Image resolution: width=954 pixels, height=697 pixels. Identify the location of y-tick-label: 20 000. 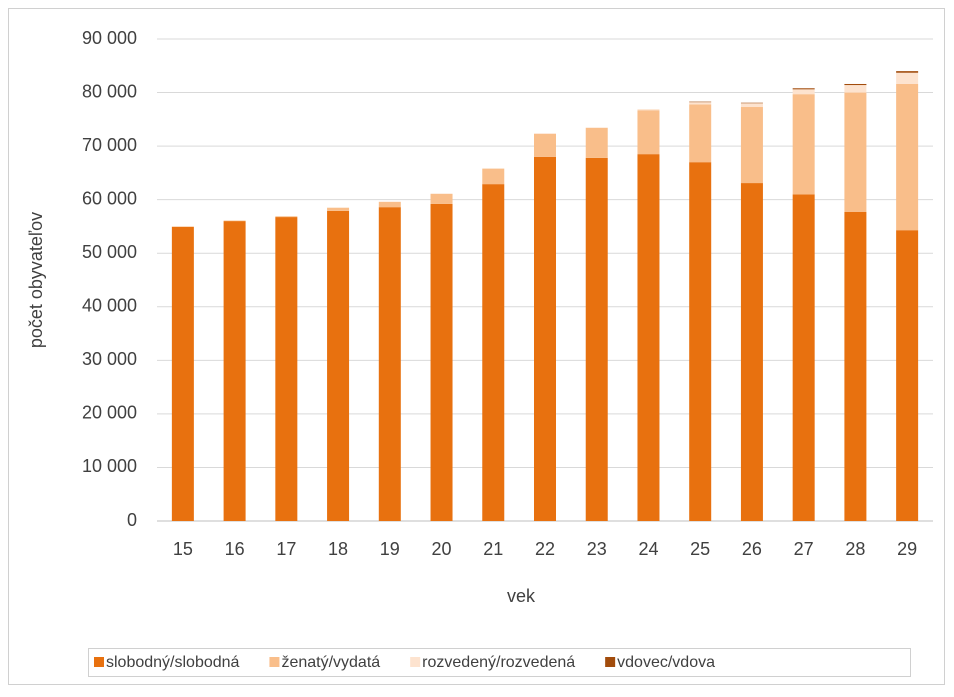
(109, 413).